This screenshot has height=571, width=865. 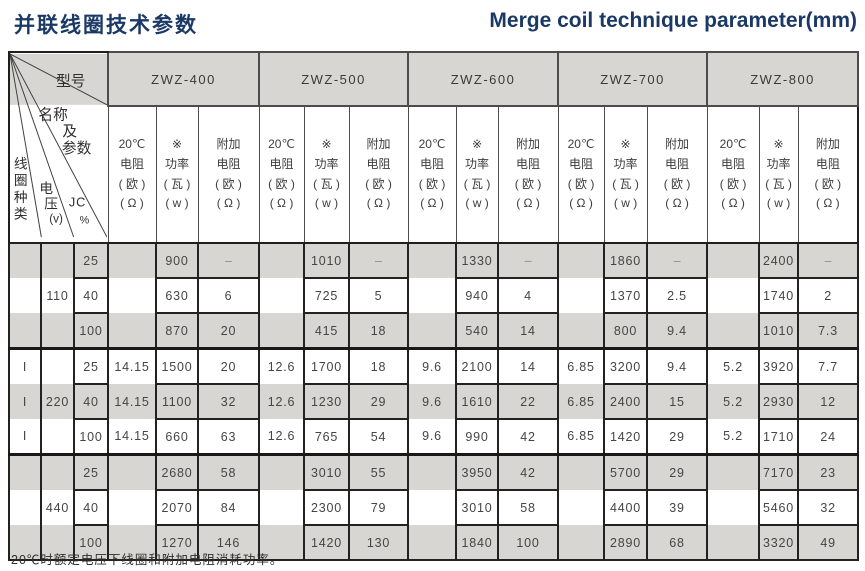 I want to click on corner-label-coiltype-4: 类, so click(x=21, y=213).